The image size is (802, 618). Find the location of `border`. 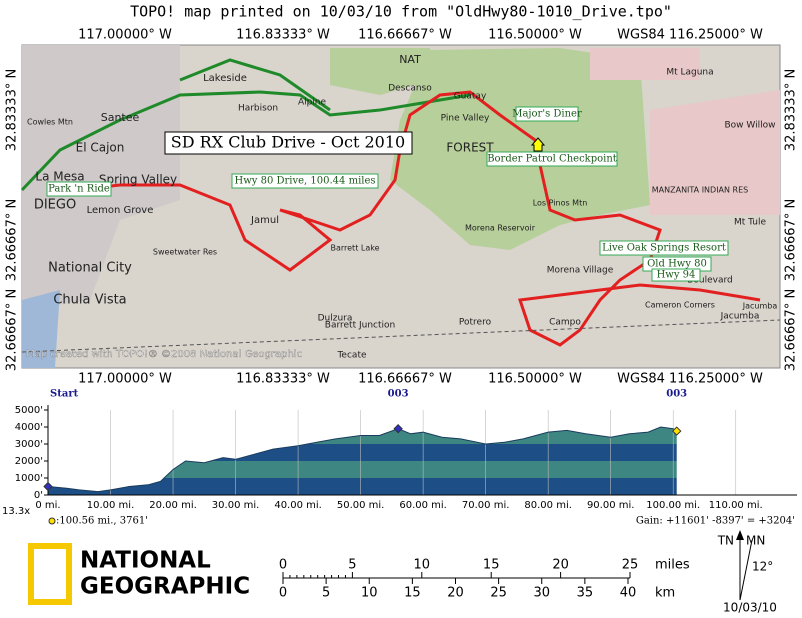

border is located at coordinates (401, 336).